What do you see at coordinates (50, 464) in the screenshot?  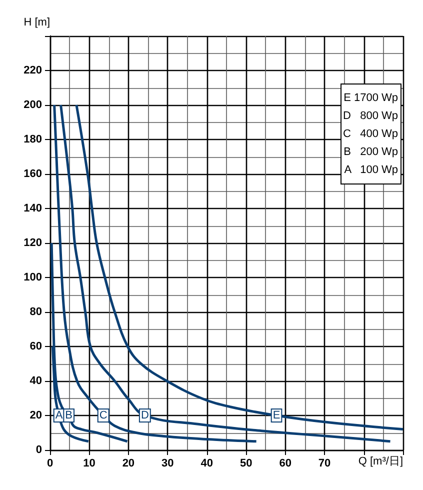 I see `x-tick-label: 0` at bounding box center [50, 464].